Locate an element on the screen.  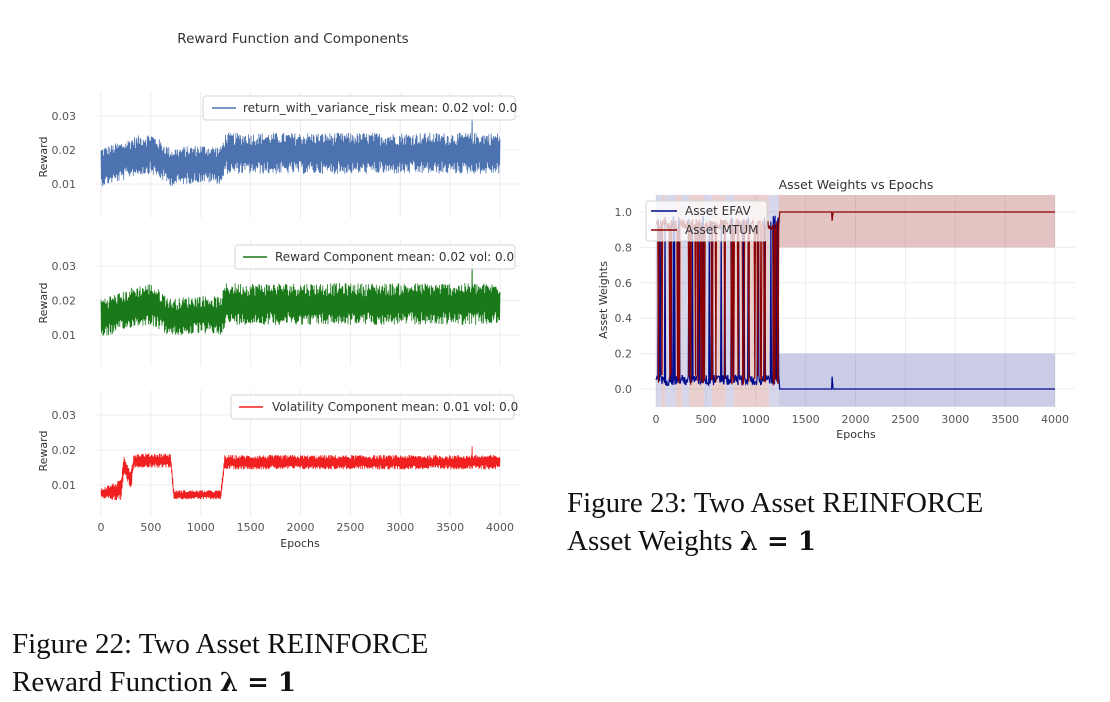
reward-panel-3-y-tick-1: 0.02 is located at coordinates (64, 450).